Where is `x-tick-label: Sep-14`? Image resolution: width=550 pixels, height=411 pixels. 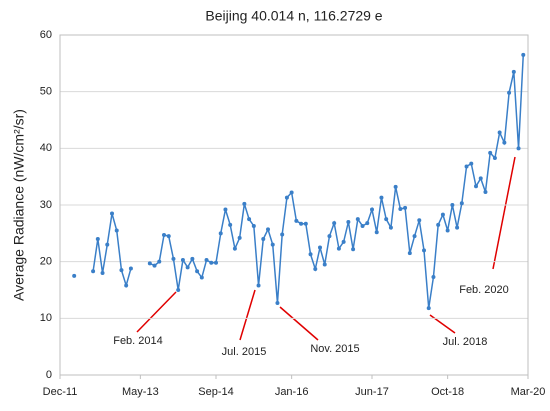
x-tick-label: Sep-14 is located at coordinates (215, 392).